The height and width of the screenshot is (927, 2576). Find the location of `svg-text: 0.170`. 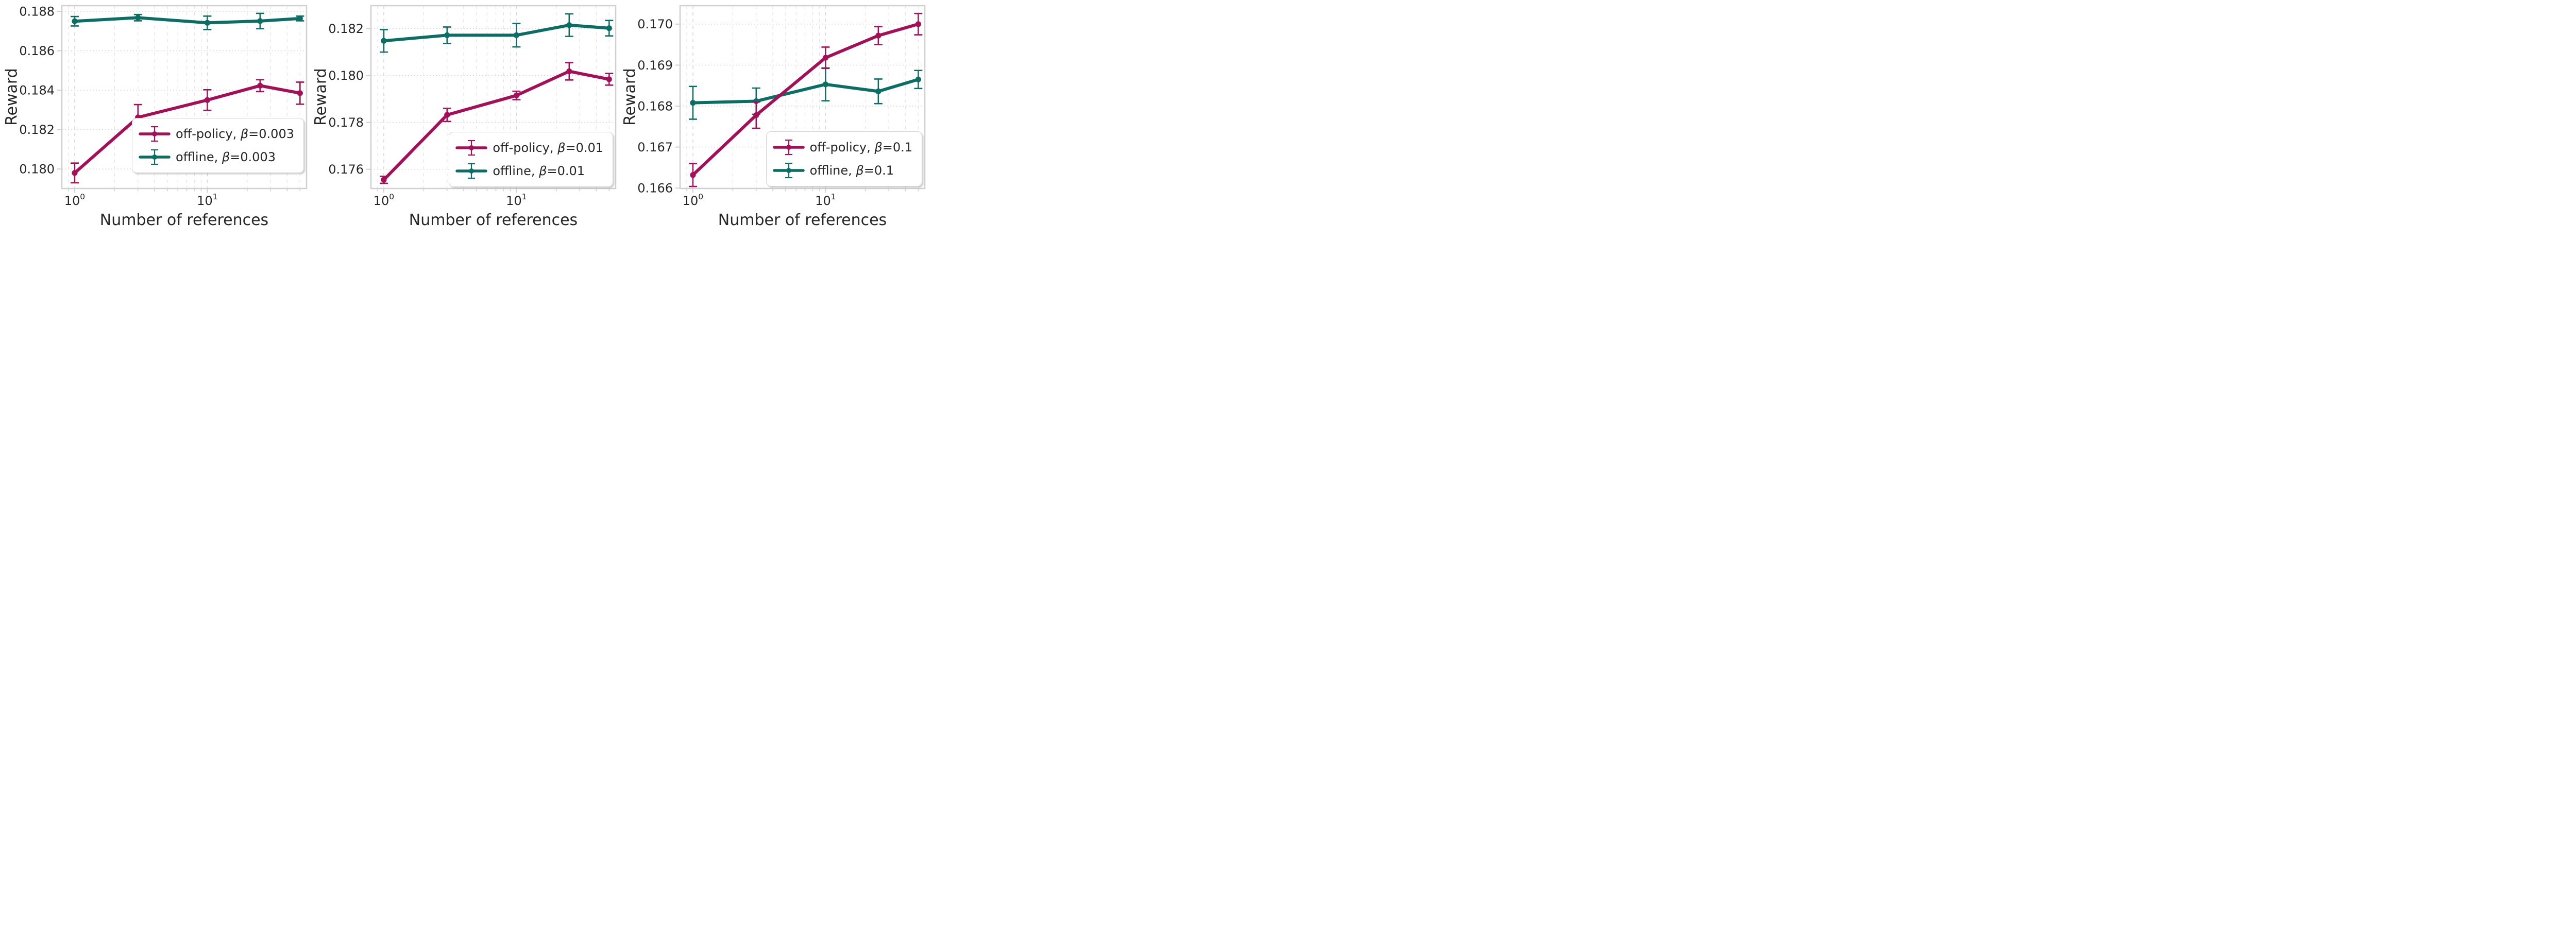

svg-text: 0.170 is located at coordinates (655, 24).